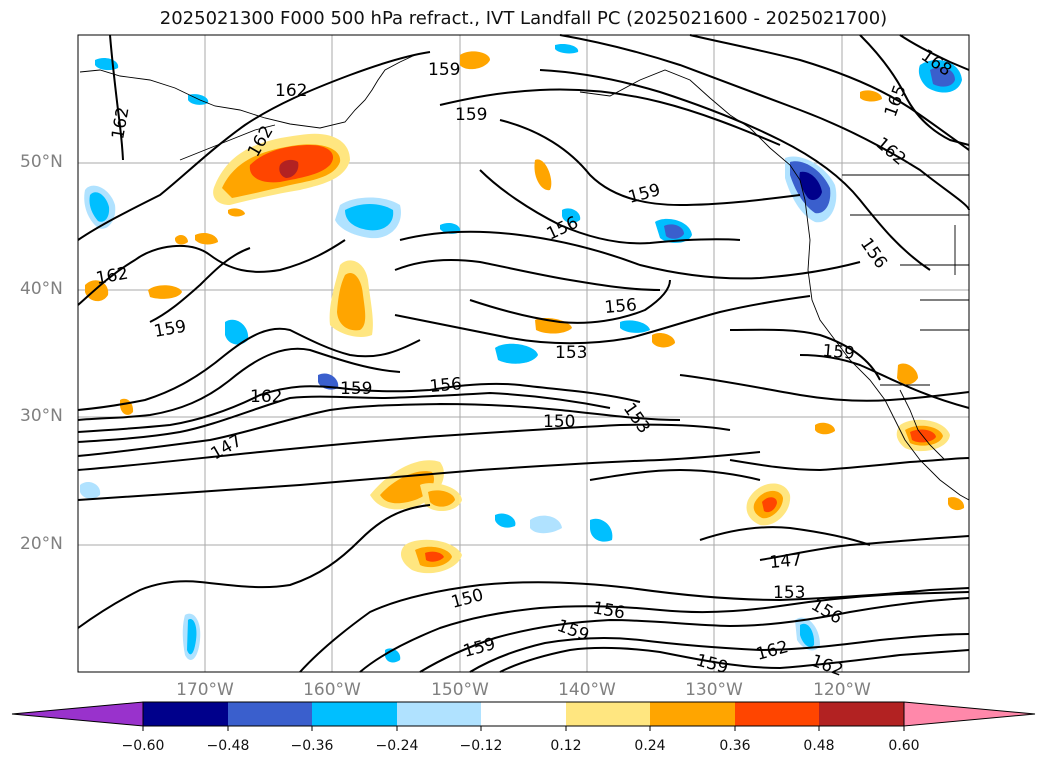 This screenshot has height=765, width=1047. What do you see at coordinates (735, 746) in the screenshot?
I see `colorbar-tick-label: 0.36` at bounding box center [735, 746].